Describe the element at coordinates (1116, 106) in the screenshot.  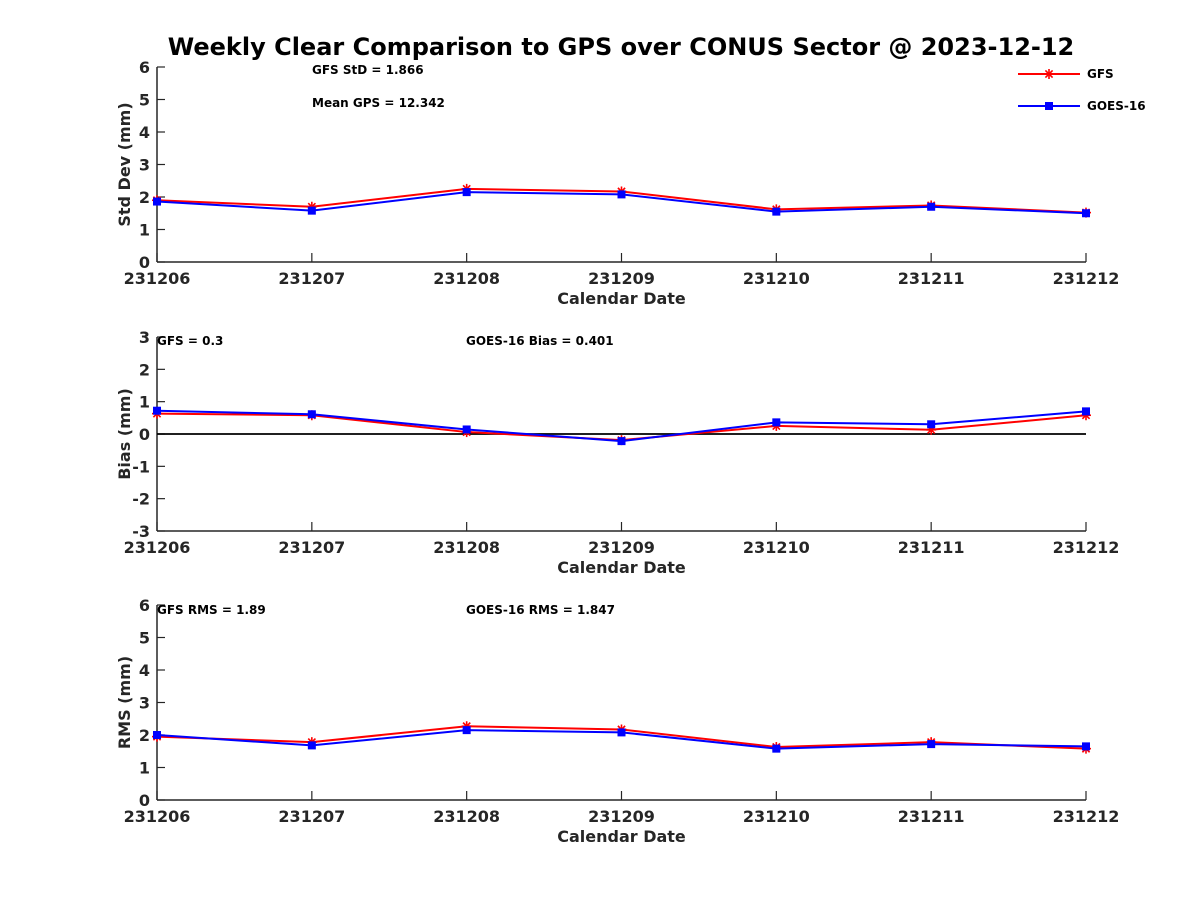
I see `legend-label: GOES-16` at that location.